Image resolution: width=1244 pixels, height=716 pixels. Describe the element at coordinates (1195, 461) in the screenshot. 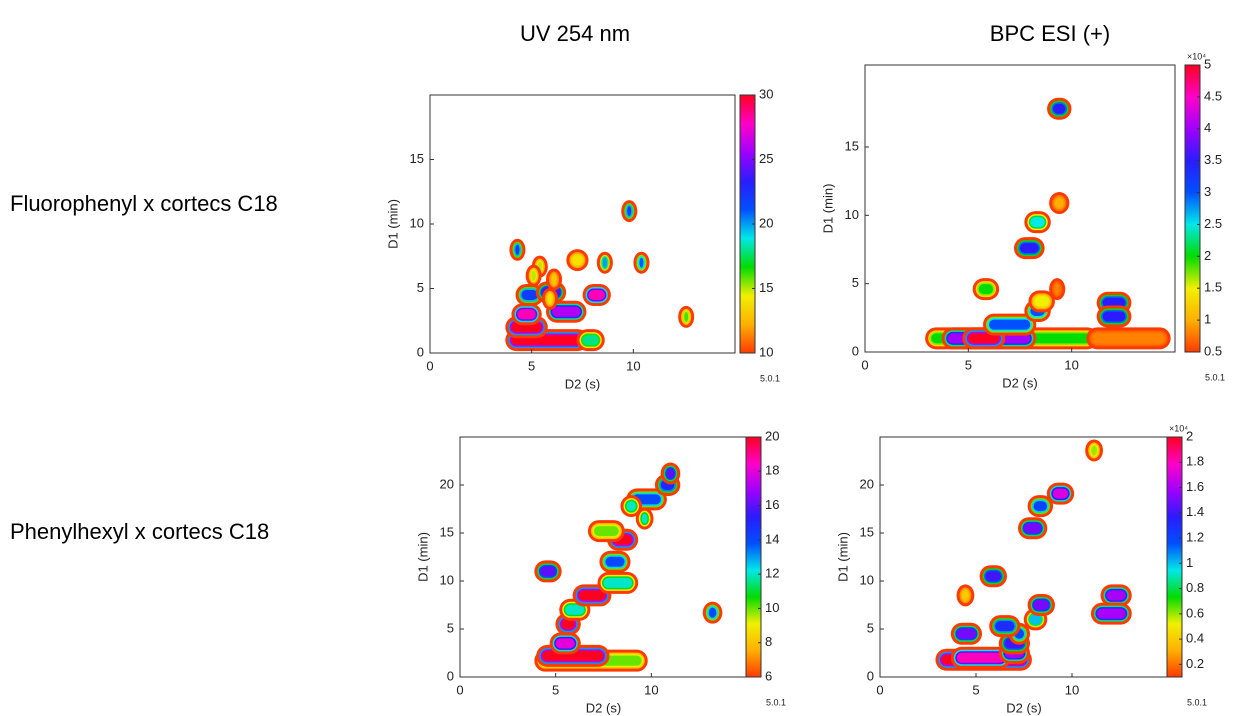

I see `colorbar-tick-label: 1.8` at that location.